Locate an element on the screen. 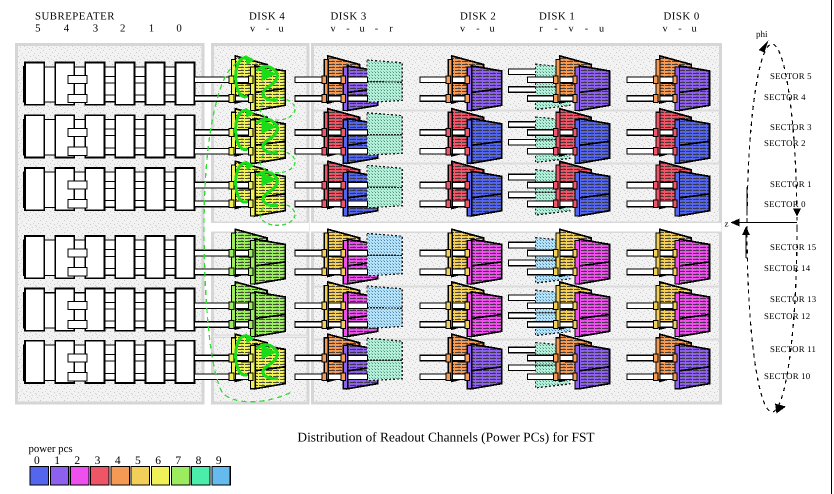  svg-text: SECTOR 12 is located at coordinates (787, 316).